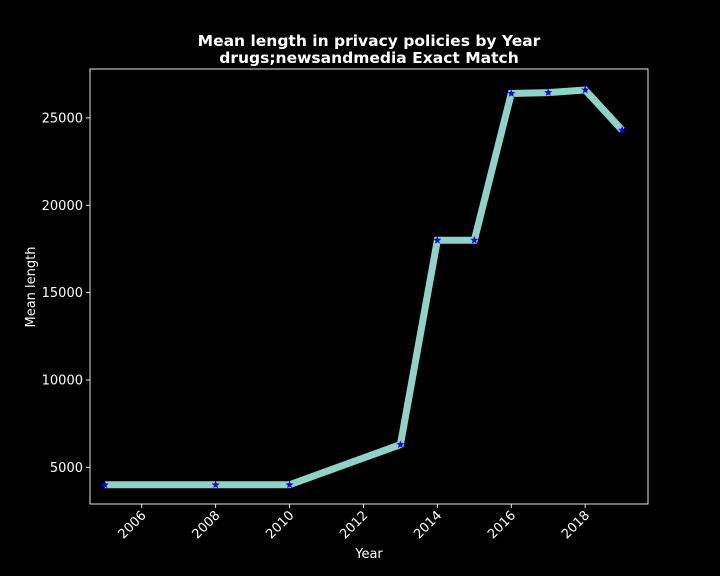 This screenshot has width=720, height=576. What do you see at coordinates (62, 206) in the screenshot?
I see `y-tick-label: 20000` at bounding box center [62, 206].